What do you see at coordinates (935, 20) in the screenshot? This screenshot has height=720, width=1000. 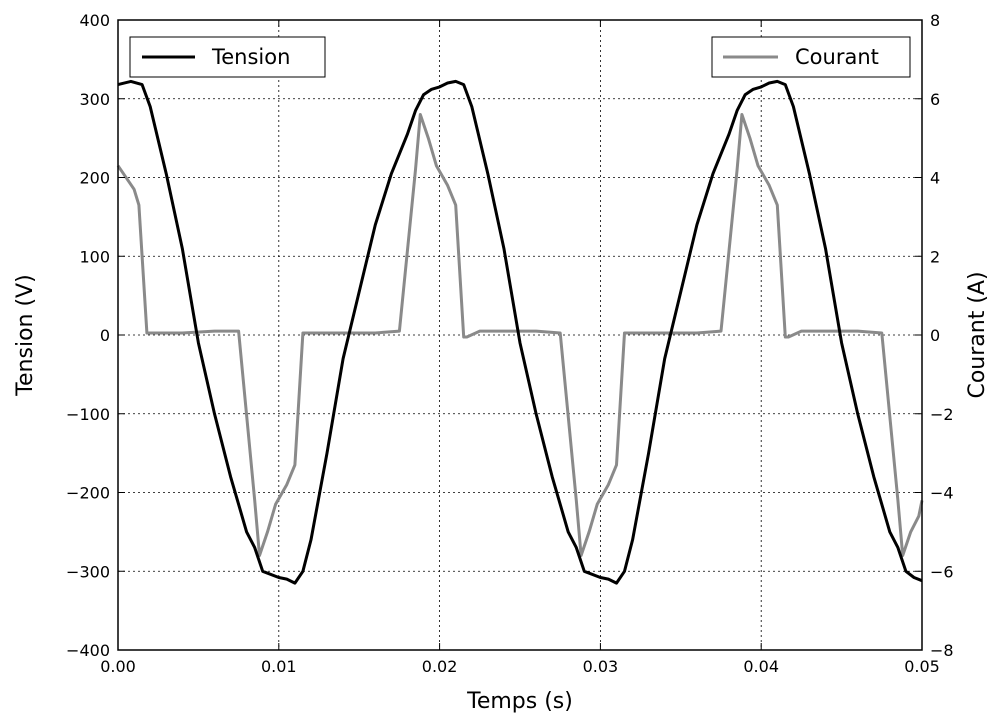 I see `y-right-tick-label-8: 8` at bounding box center [935, 20].